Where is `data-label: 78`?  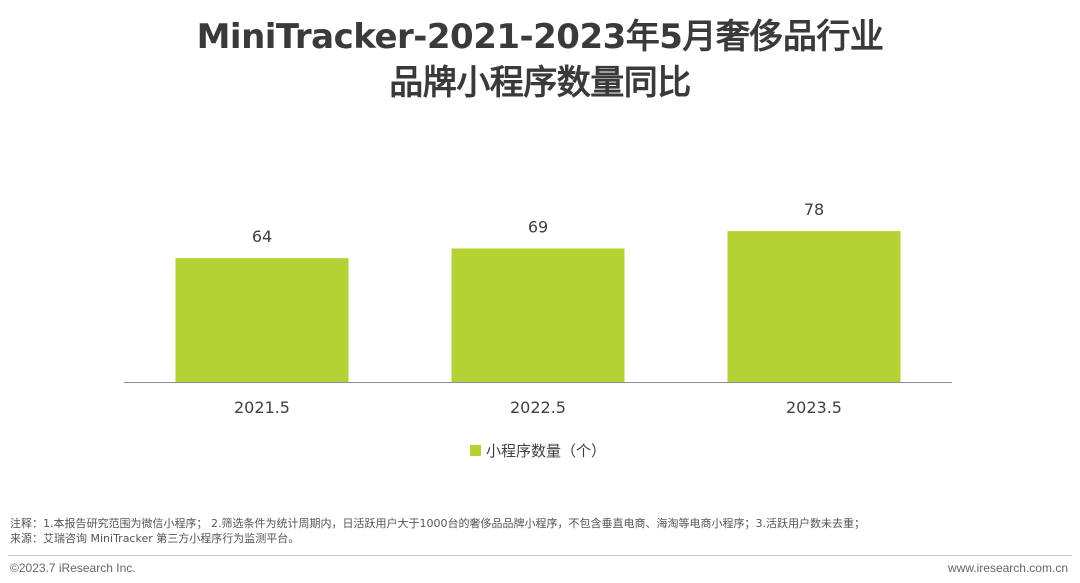 data-label: 78 is located at coordinates (814, 209).